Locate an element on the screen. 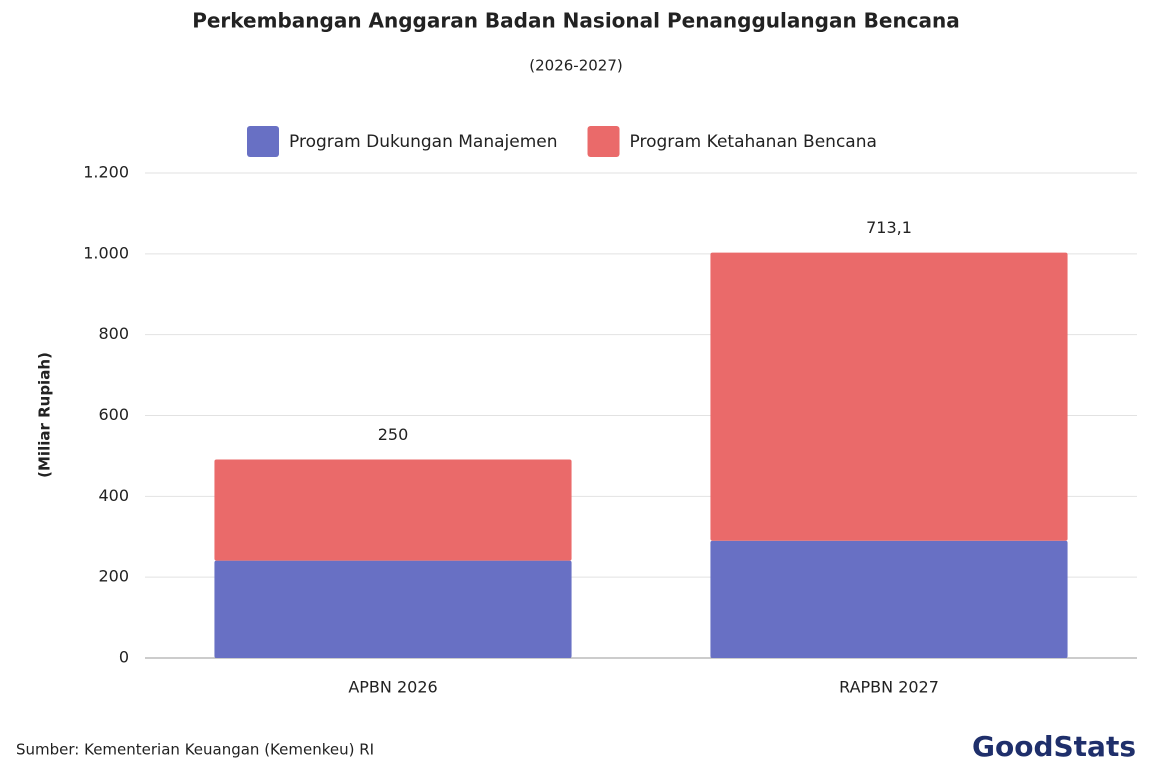  value-label: 713,1 is located at coordinates (889, 227).